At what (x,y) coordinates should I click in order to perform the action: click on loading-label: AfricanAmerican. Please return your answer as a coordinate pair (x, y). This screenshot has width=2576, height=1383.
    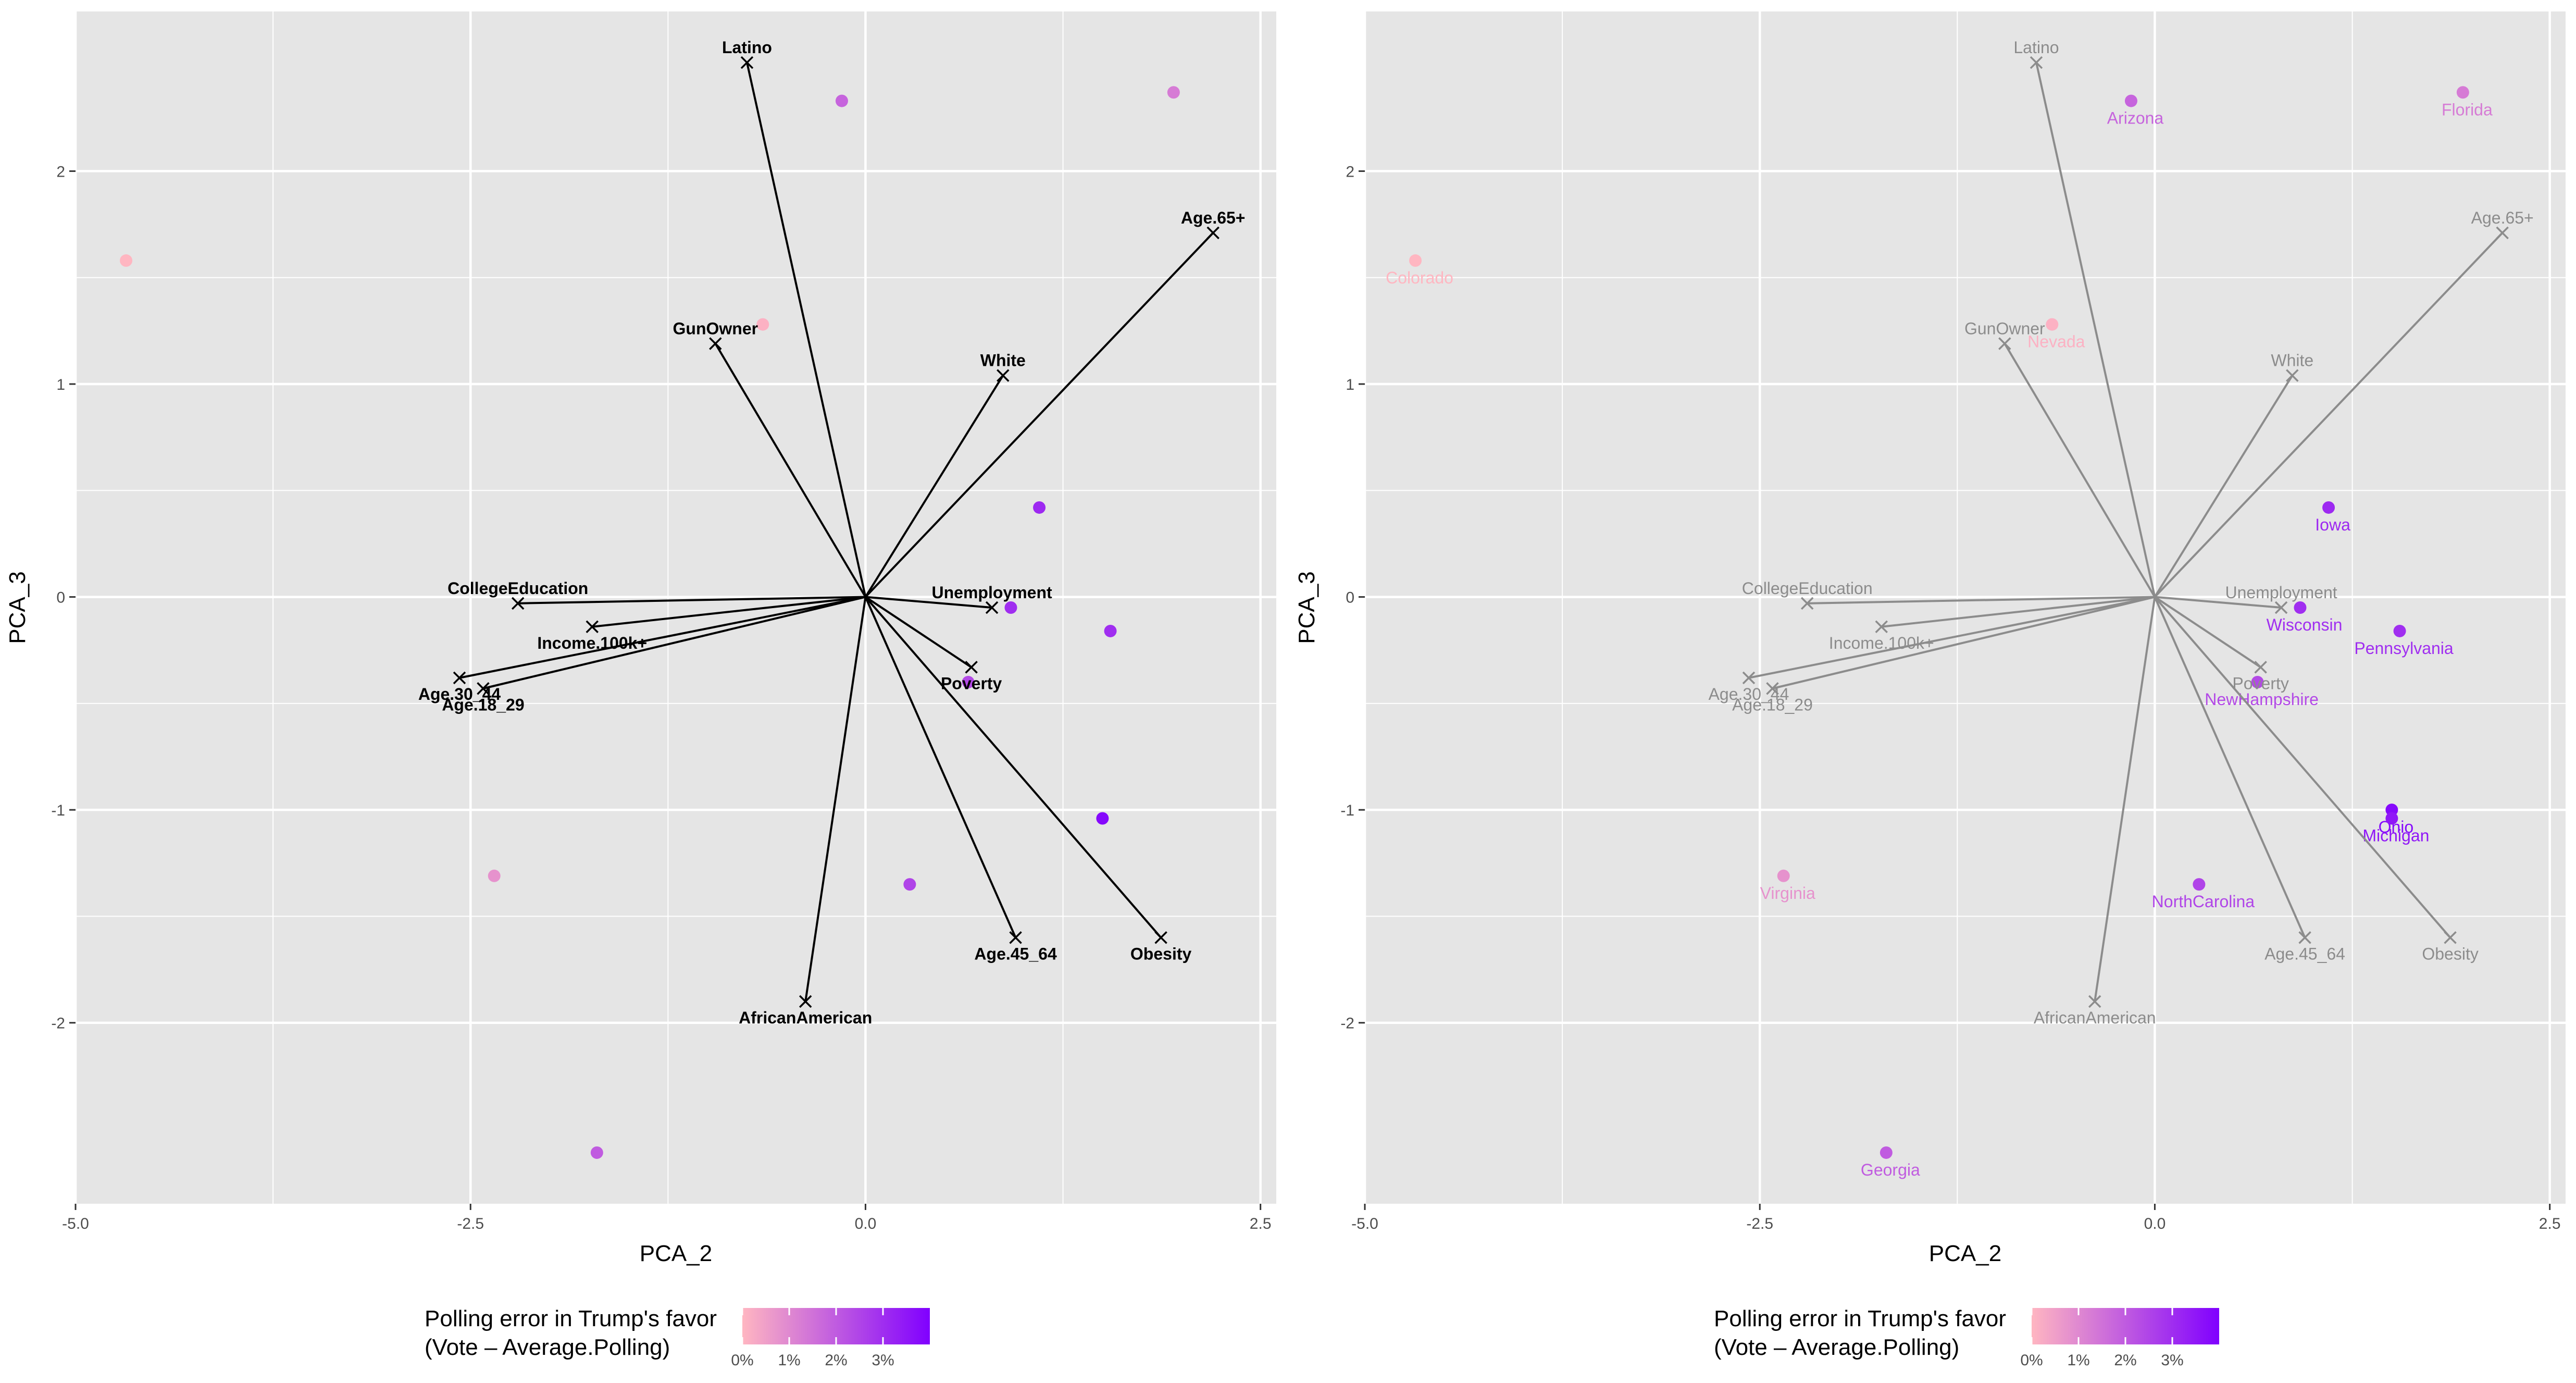
    Looking at the image, I should click on (2095, 1017).